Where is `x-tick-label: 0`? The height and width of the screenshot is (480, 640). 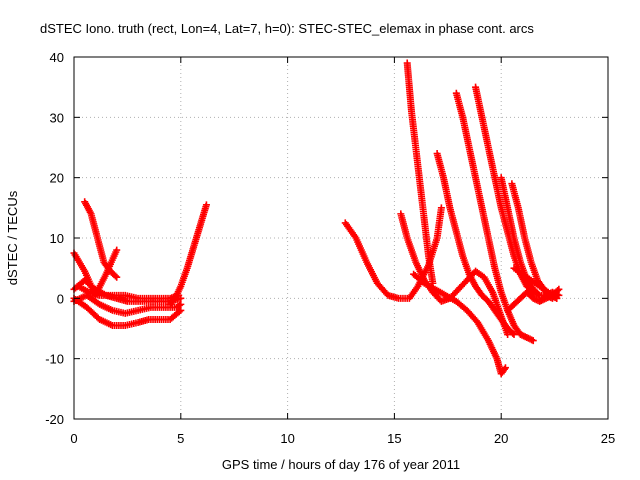
x-tick-label: 0 is located at coordinates (73, 438).